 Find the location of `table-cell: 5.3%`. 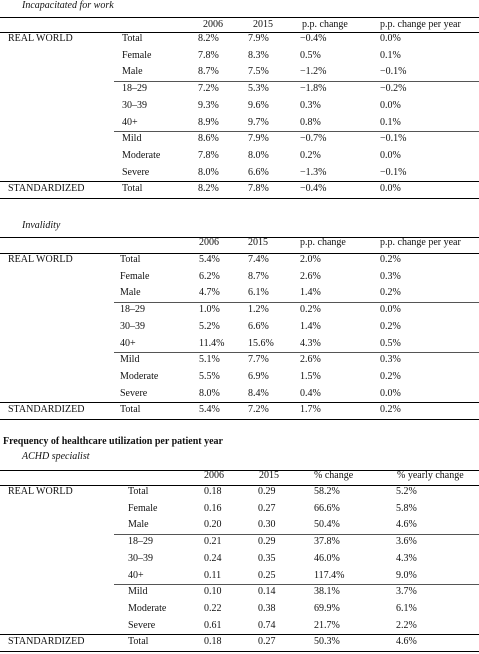

table-cell: 5.3% is located at coordinates (258, 89).